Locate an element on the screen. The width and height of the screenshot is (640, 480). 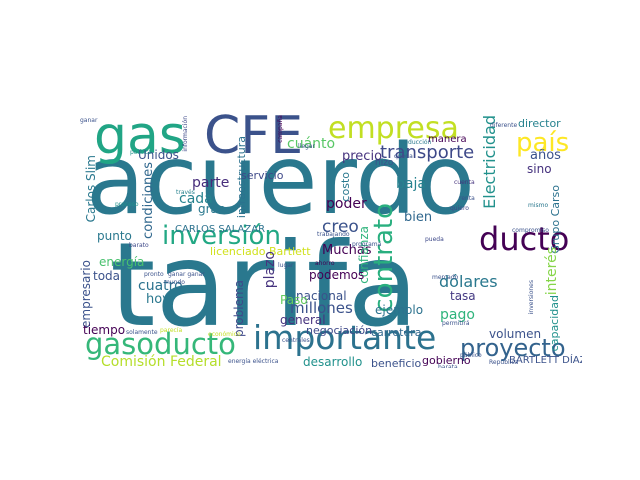
word: interés is located at coordinates (552, 271).